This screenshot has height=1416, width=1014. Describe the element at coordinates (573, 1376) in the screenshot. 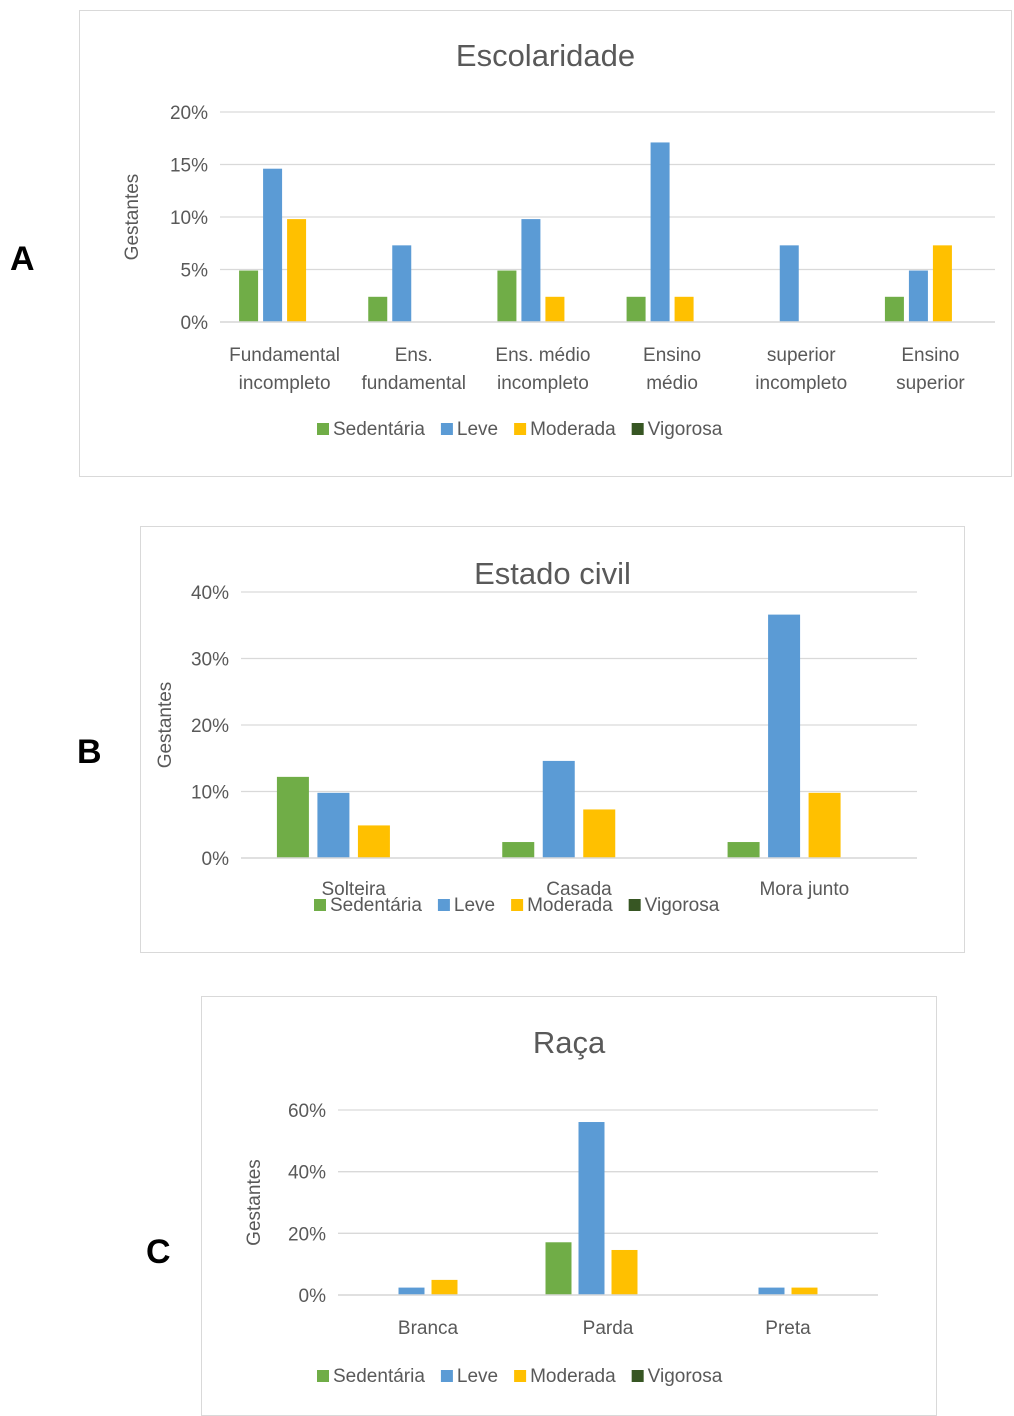

I see `raca-legend-label-moderada: Moderada` at that location.